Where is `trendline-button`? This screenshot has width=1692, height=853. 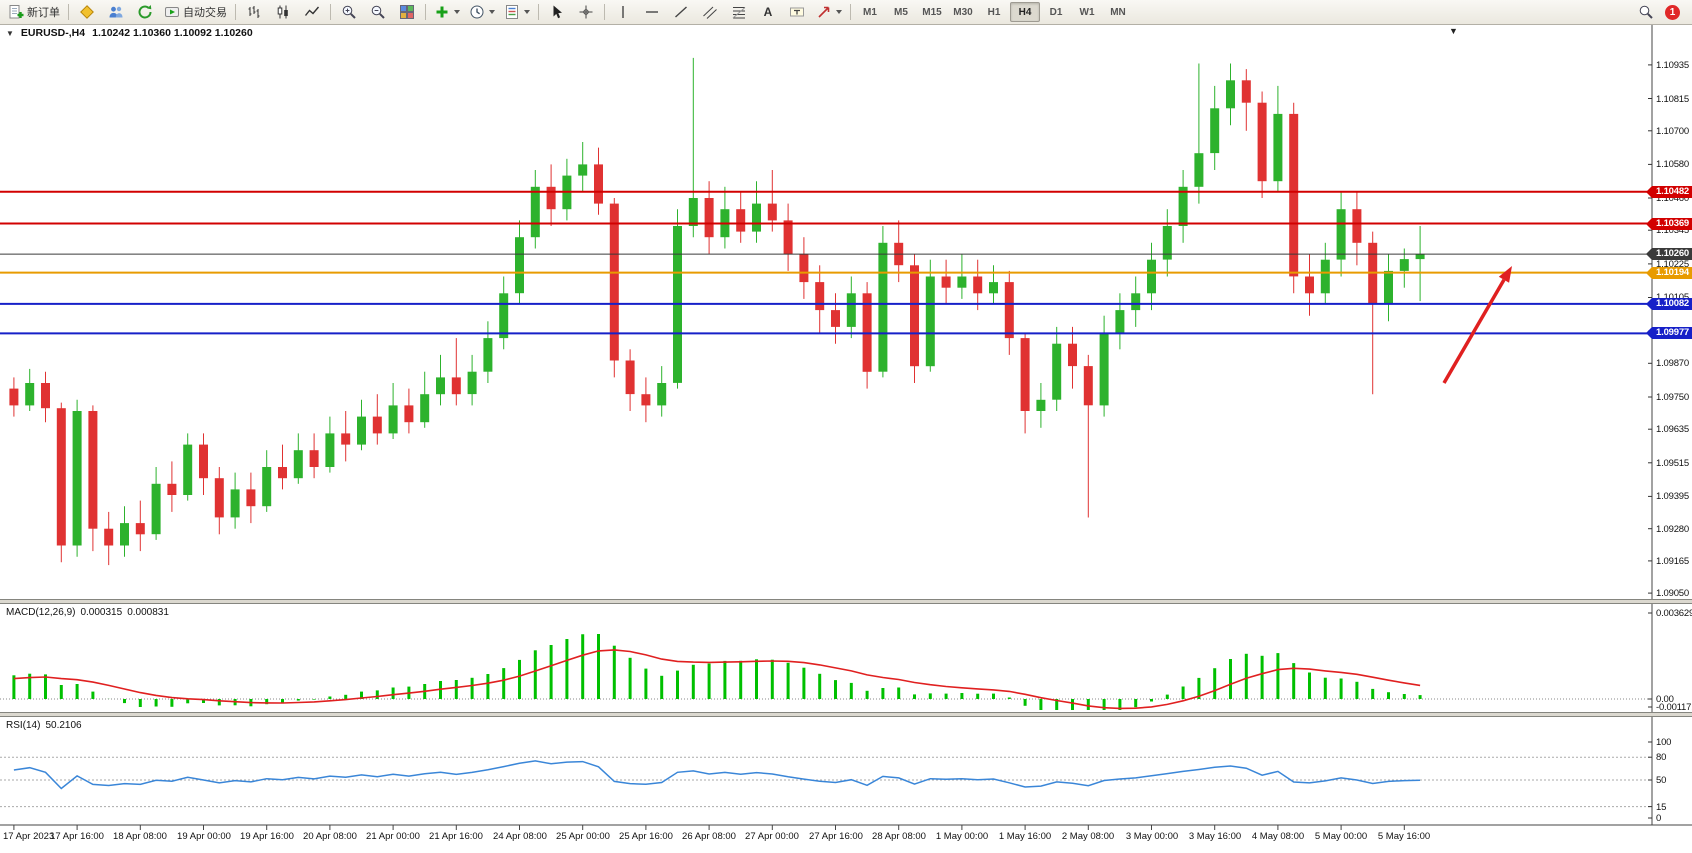
trendline-button is located at coordinates (681, 12).